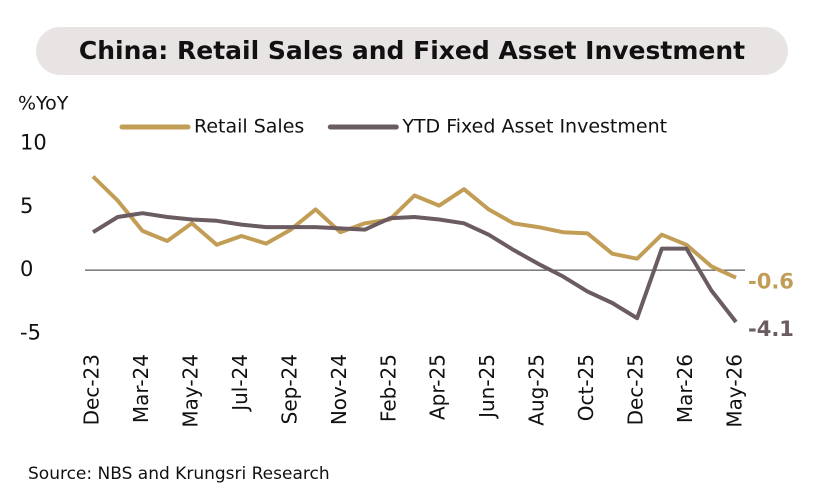 Image resolution: width=840 pixels, height=504 pixels. What do you see at coordinates (771, 282) in the screenshot?
I see `end-label: -0.6` at bounding box center [771, 282].